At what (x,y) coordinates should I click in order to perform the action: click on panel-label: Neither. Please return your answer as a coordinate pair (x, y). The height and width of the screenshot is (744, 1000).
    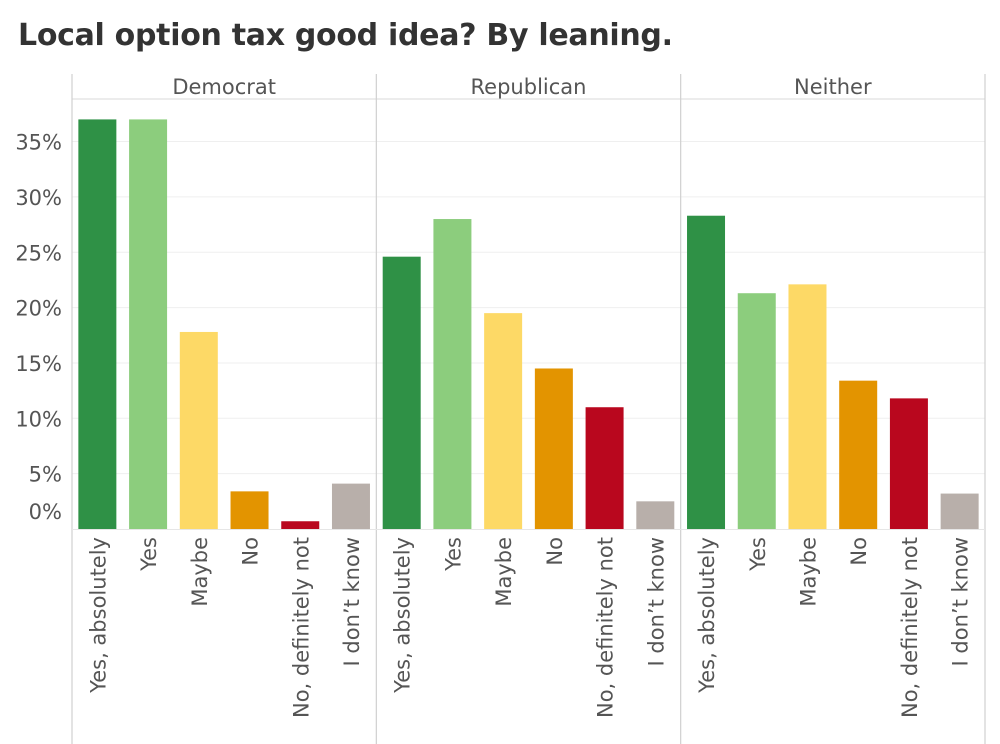
    Looking at the image, I should click on (833, 87).